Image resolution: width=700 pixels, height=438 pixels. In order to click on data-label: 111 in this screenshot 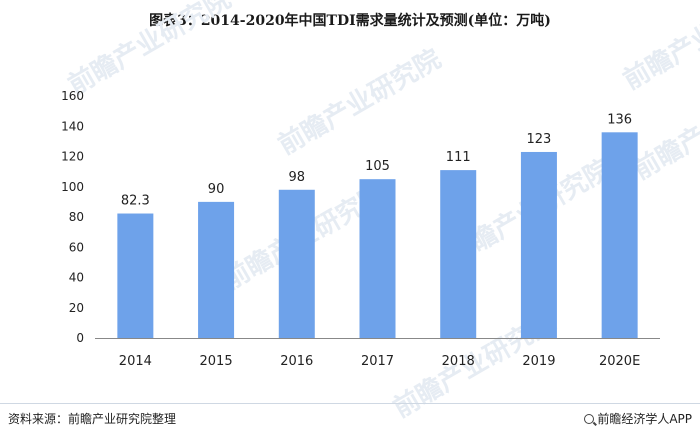, I will do `click(458, 157)`.